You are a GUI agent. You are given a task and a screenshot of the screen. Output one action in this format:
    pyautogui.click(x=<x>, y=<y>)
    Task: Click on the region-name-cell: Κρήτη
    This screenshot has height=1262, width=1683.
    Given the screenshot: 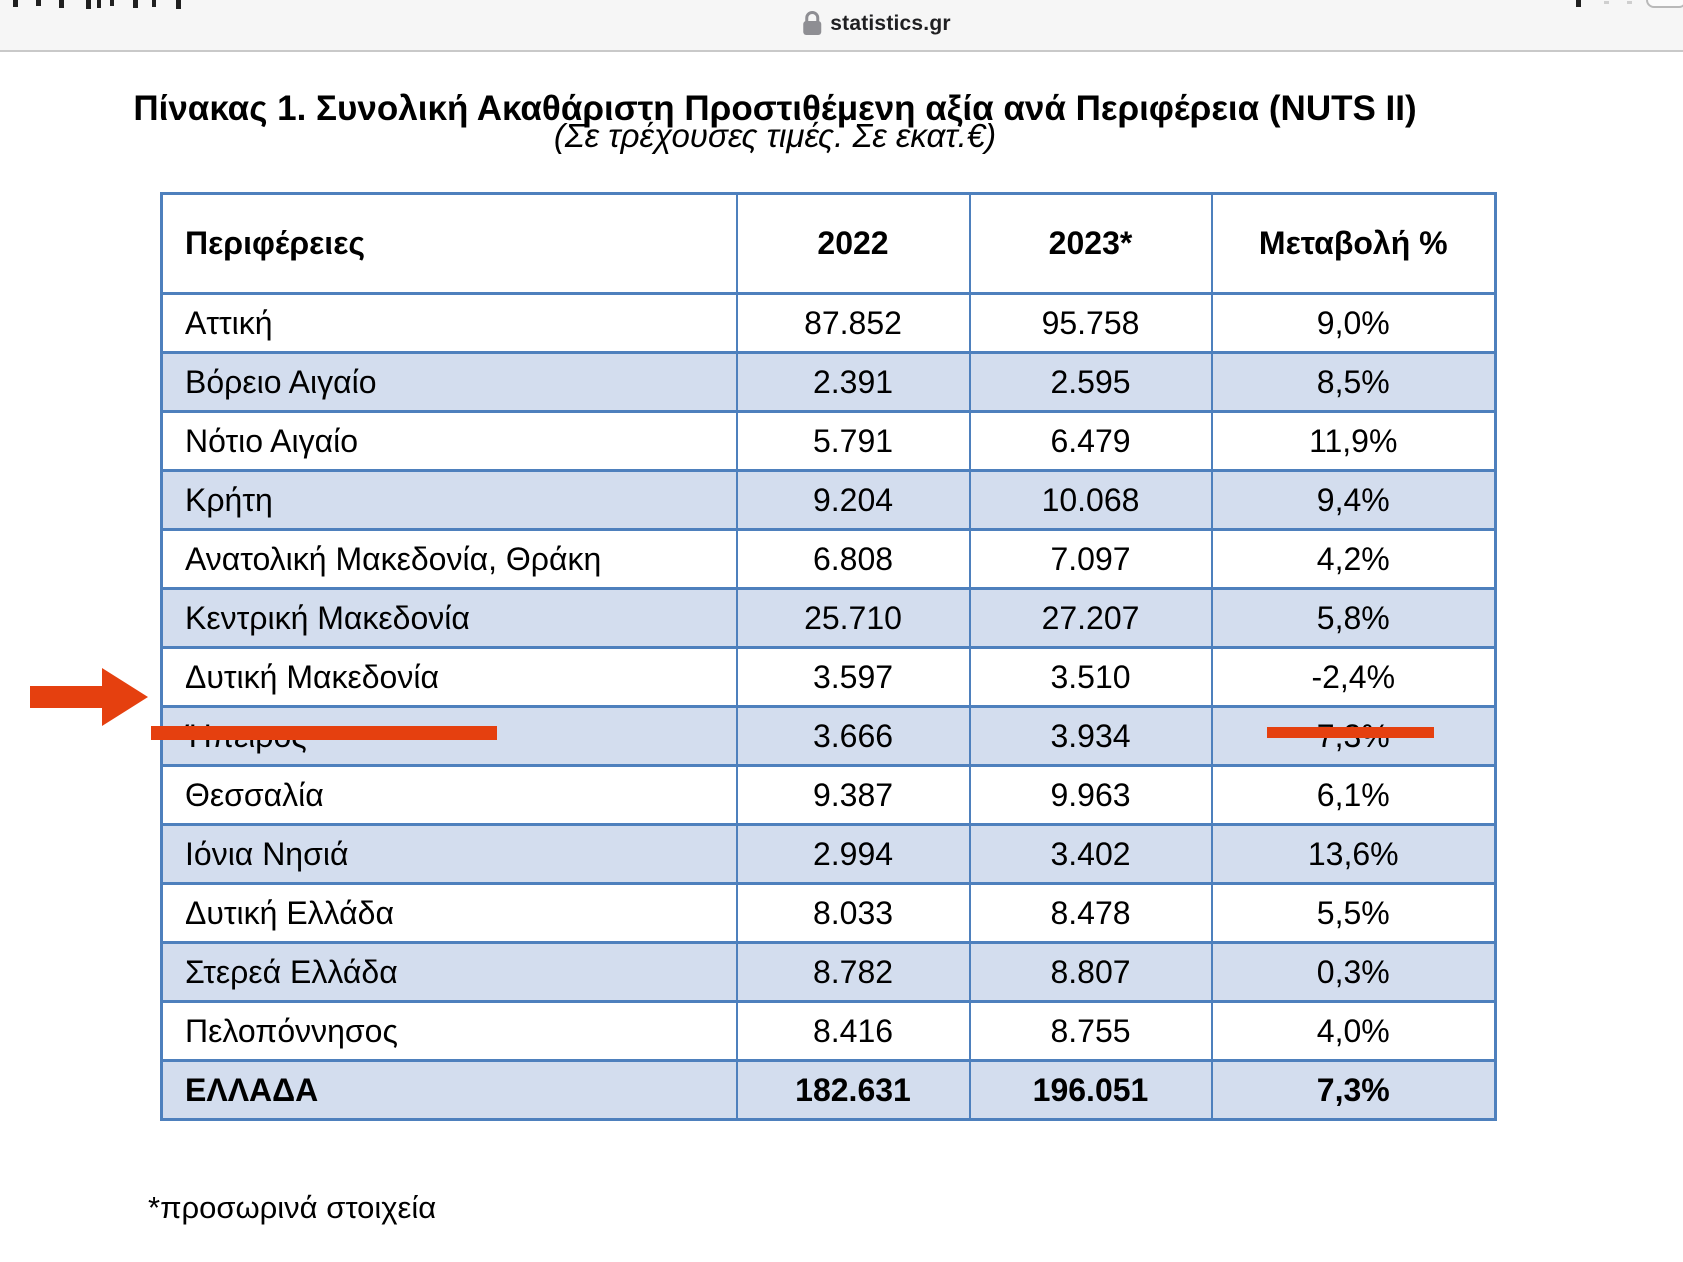 What is the action you would take?
    pyautogui.click(x=449, y=500)
    